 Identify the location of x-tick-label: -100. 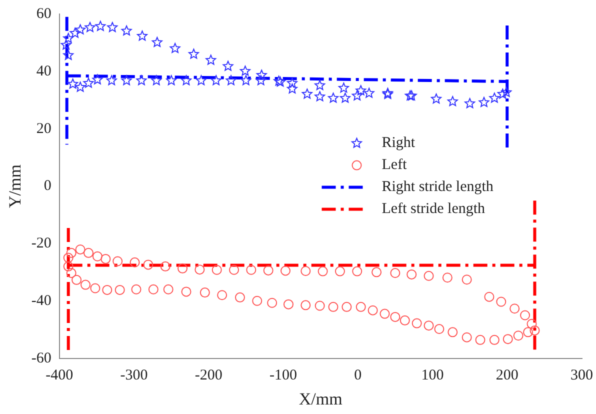
(284, 376).